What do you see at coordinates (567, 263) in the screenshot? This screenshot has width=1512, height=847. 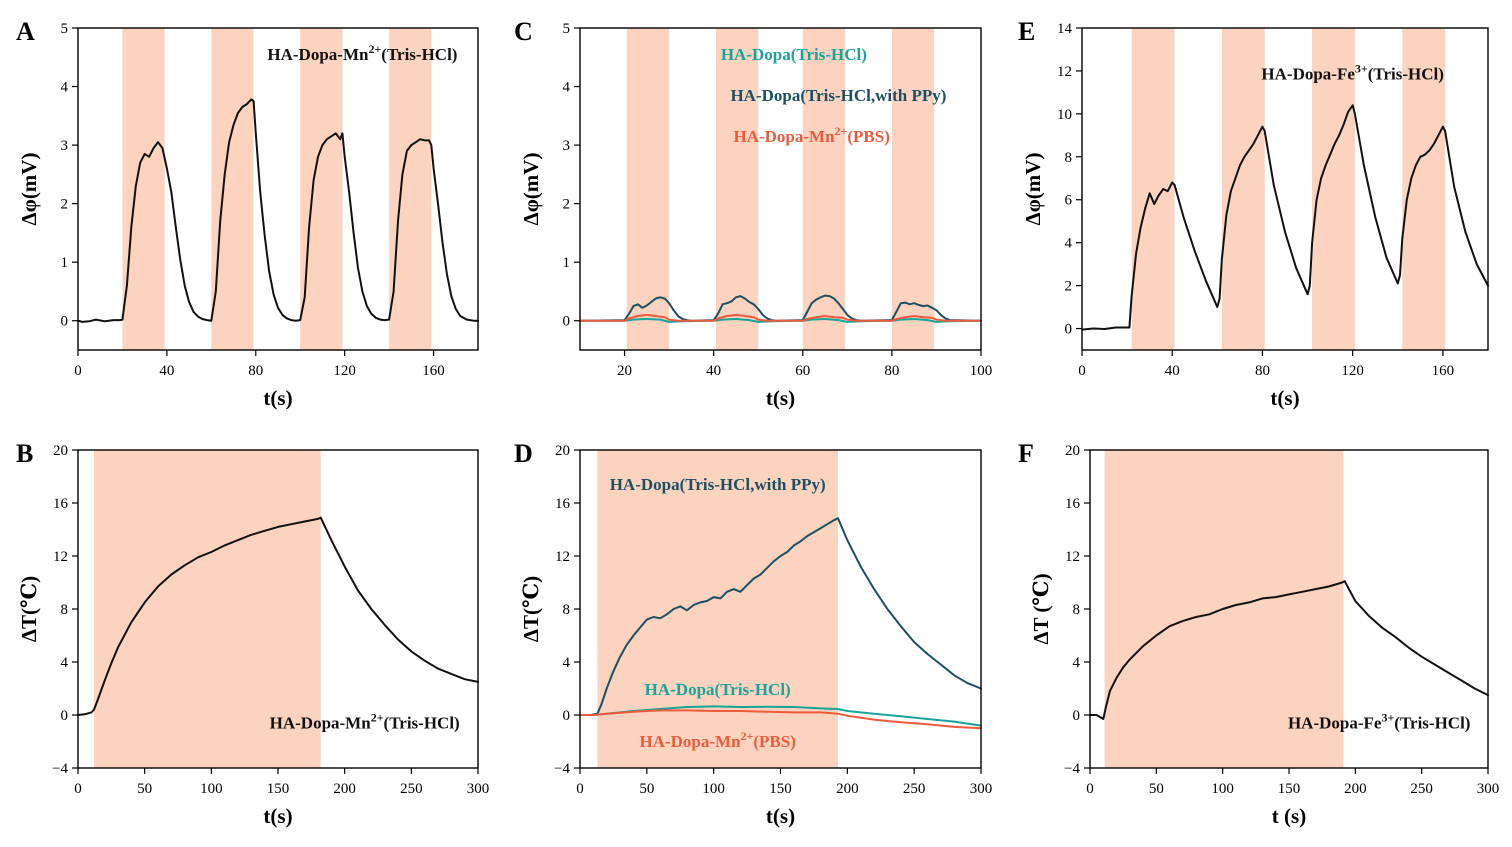 I see `y-tick-label: 1` at bounding box center [567, 263].